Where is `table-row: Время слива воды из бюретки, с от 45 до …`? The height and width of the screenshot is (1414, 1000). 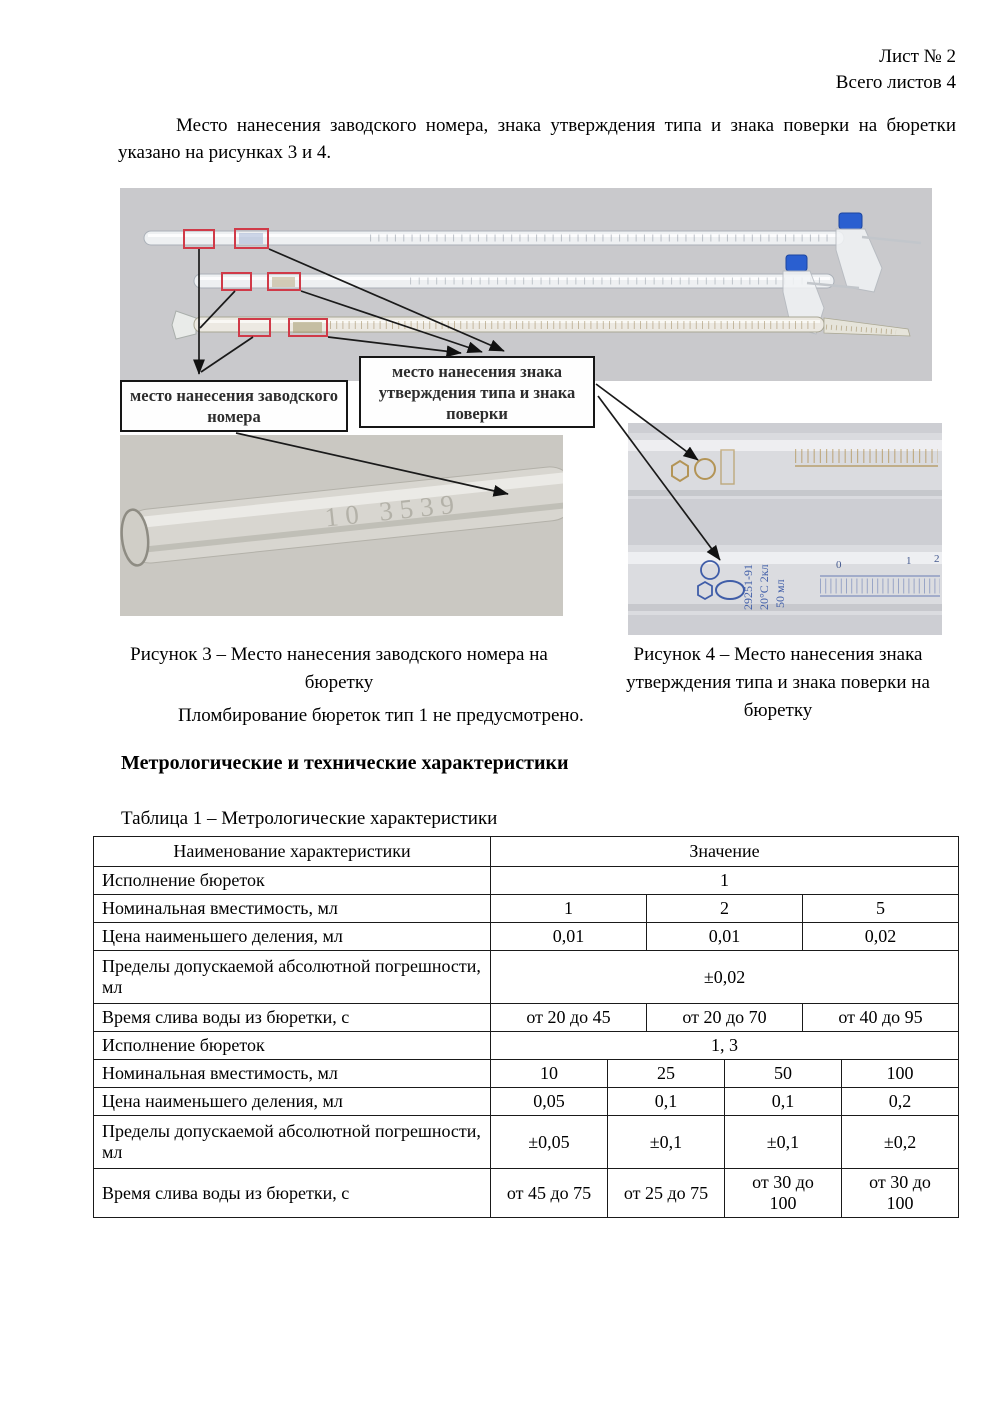
table-row: Время слива воды из бюретки, с от 45 до … is located at coordinates (526, 1193).